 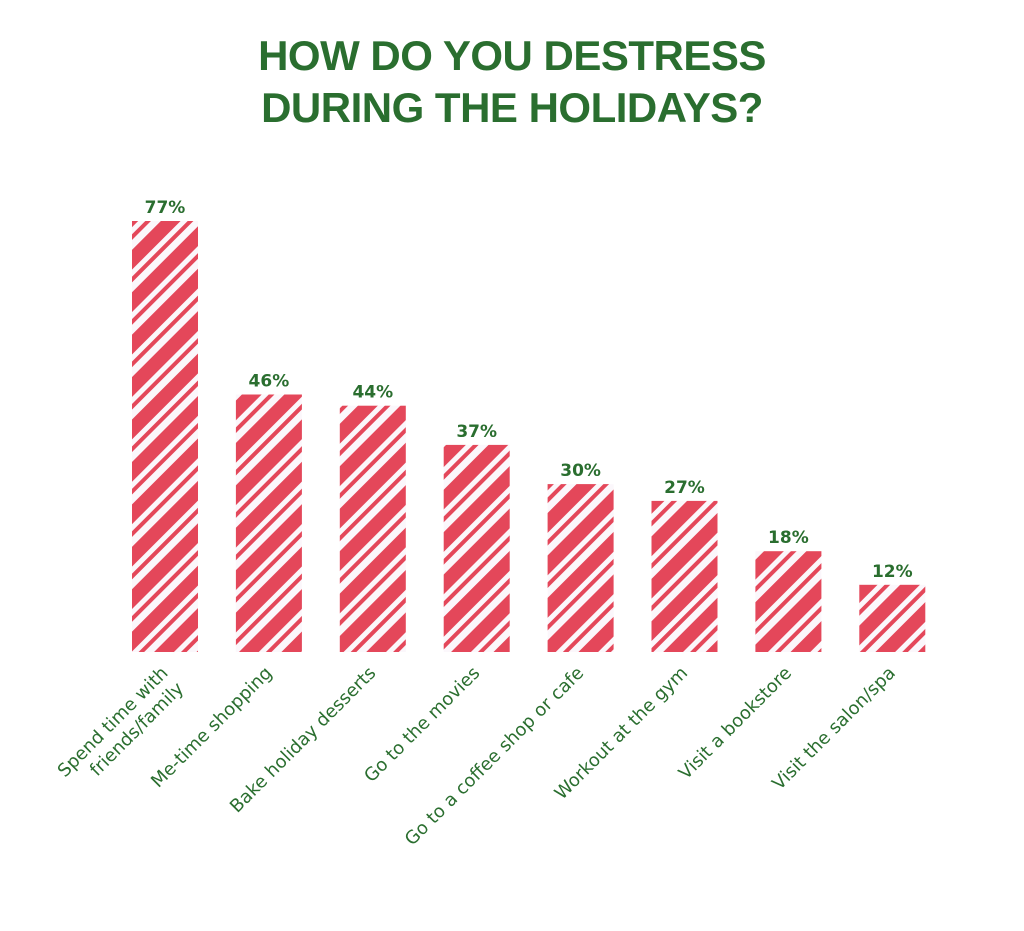 What do you see at coordinates (372, 393) in the screenshot?
I see `value-label: 44%` at bounding box center [372, 393].